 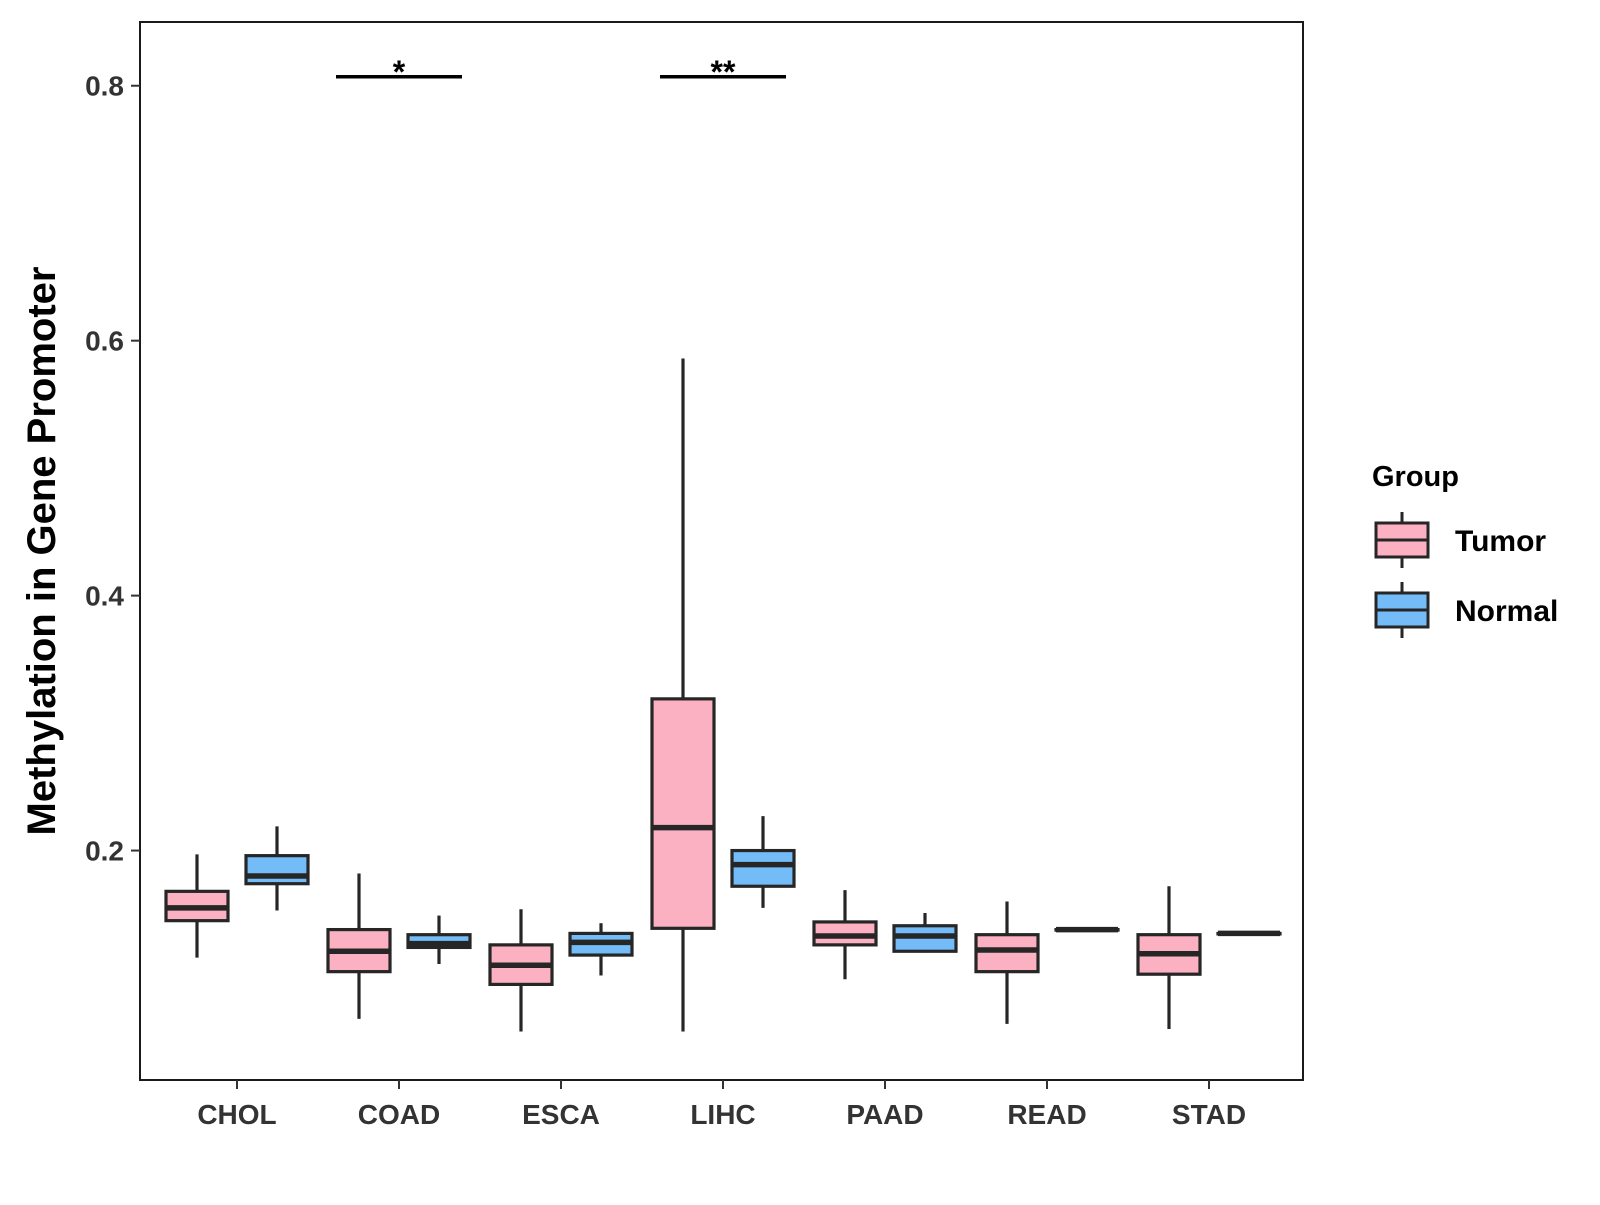 I want to click on y-tick-label: 0.4, so click(x=104, y=596).